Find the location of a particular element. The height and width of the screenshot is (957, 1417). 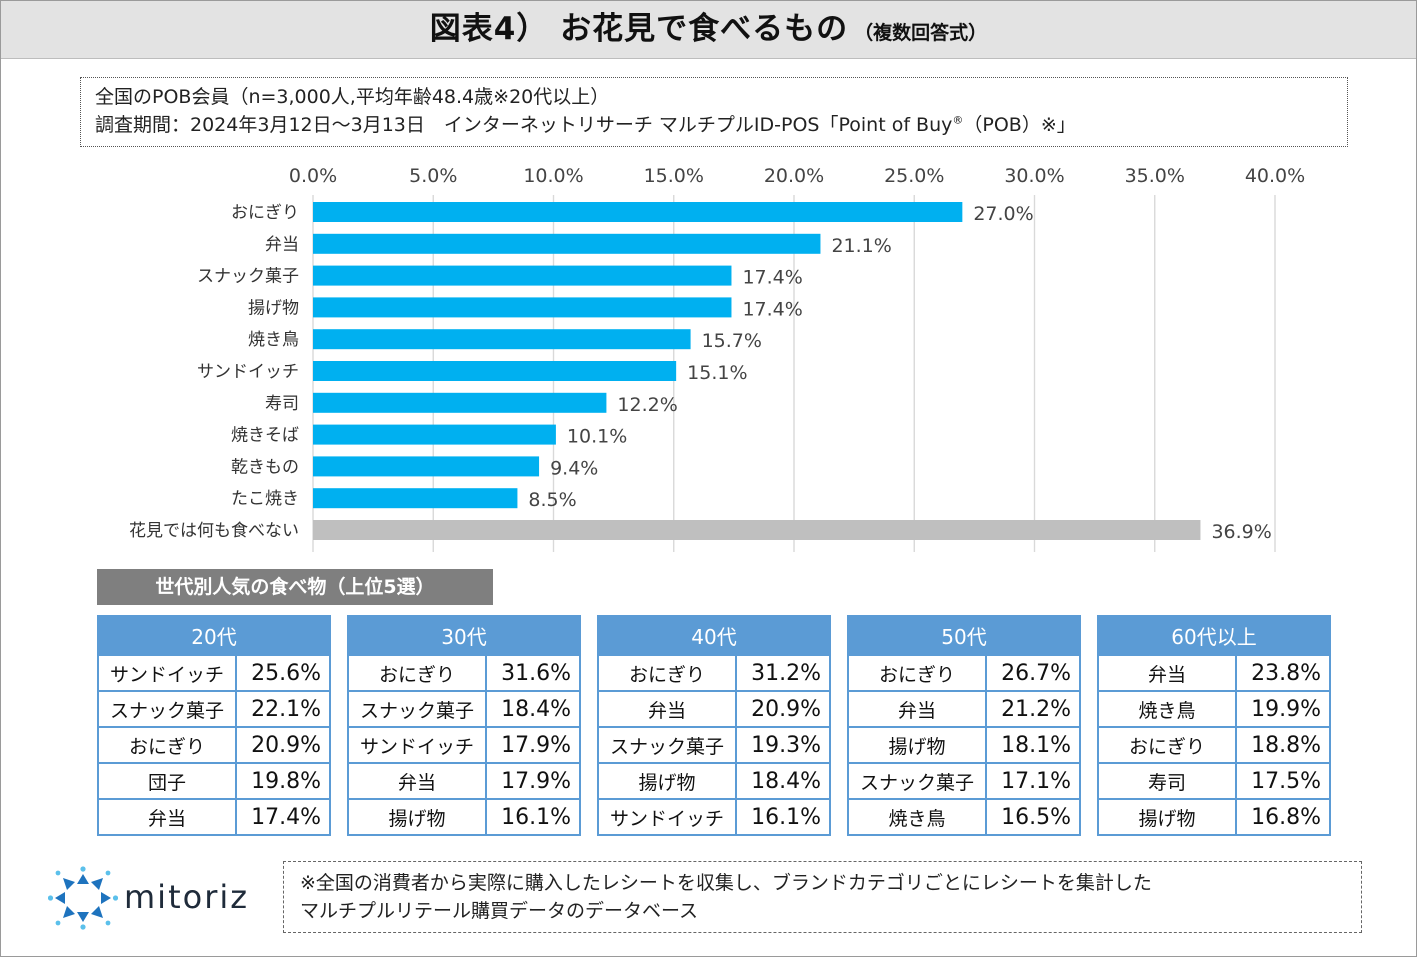

food-percent: 22.1% is located at coordinates (283, 709).